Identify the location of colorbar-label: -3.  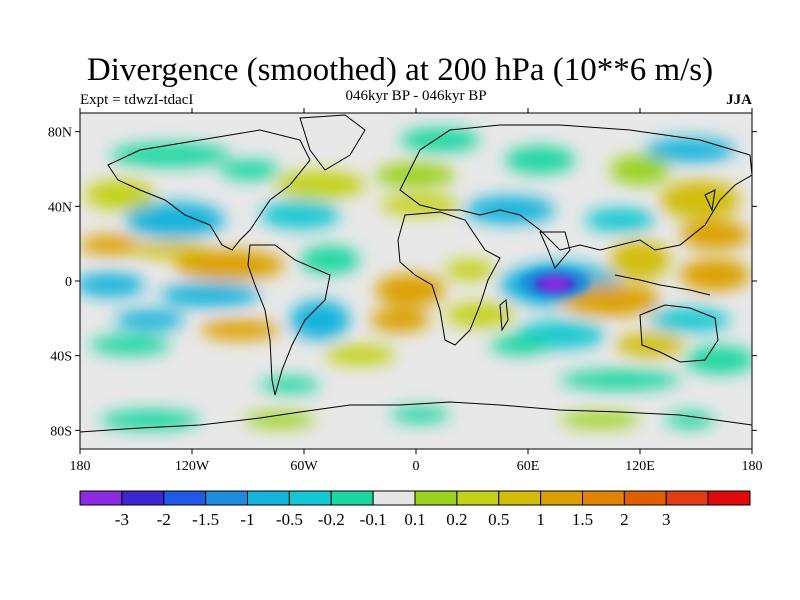
(122, 519).